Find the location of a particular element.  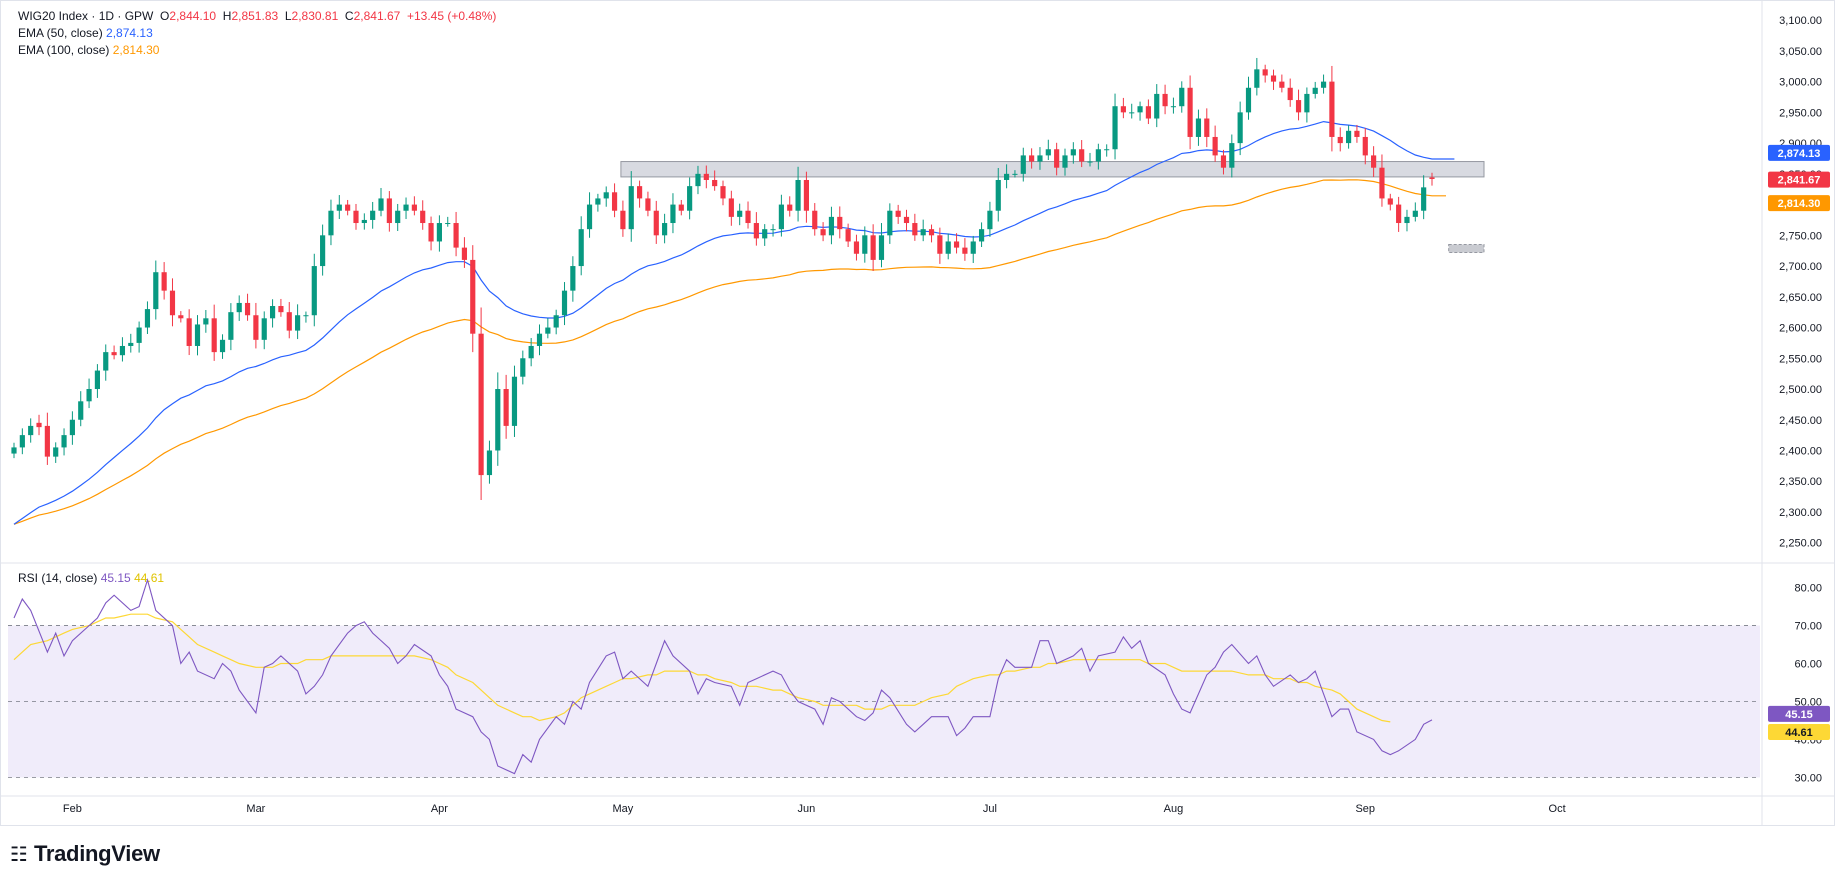

resistance-zone is located at coordinates (1052, 169).